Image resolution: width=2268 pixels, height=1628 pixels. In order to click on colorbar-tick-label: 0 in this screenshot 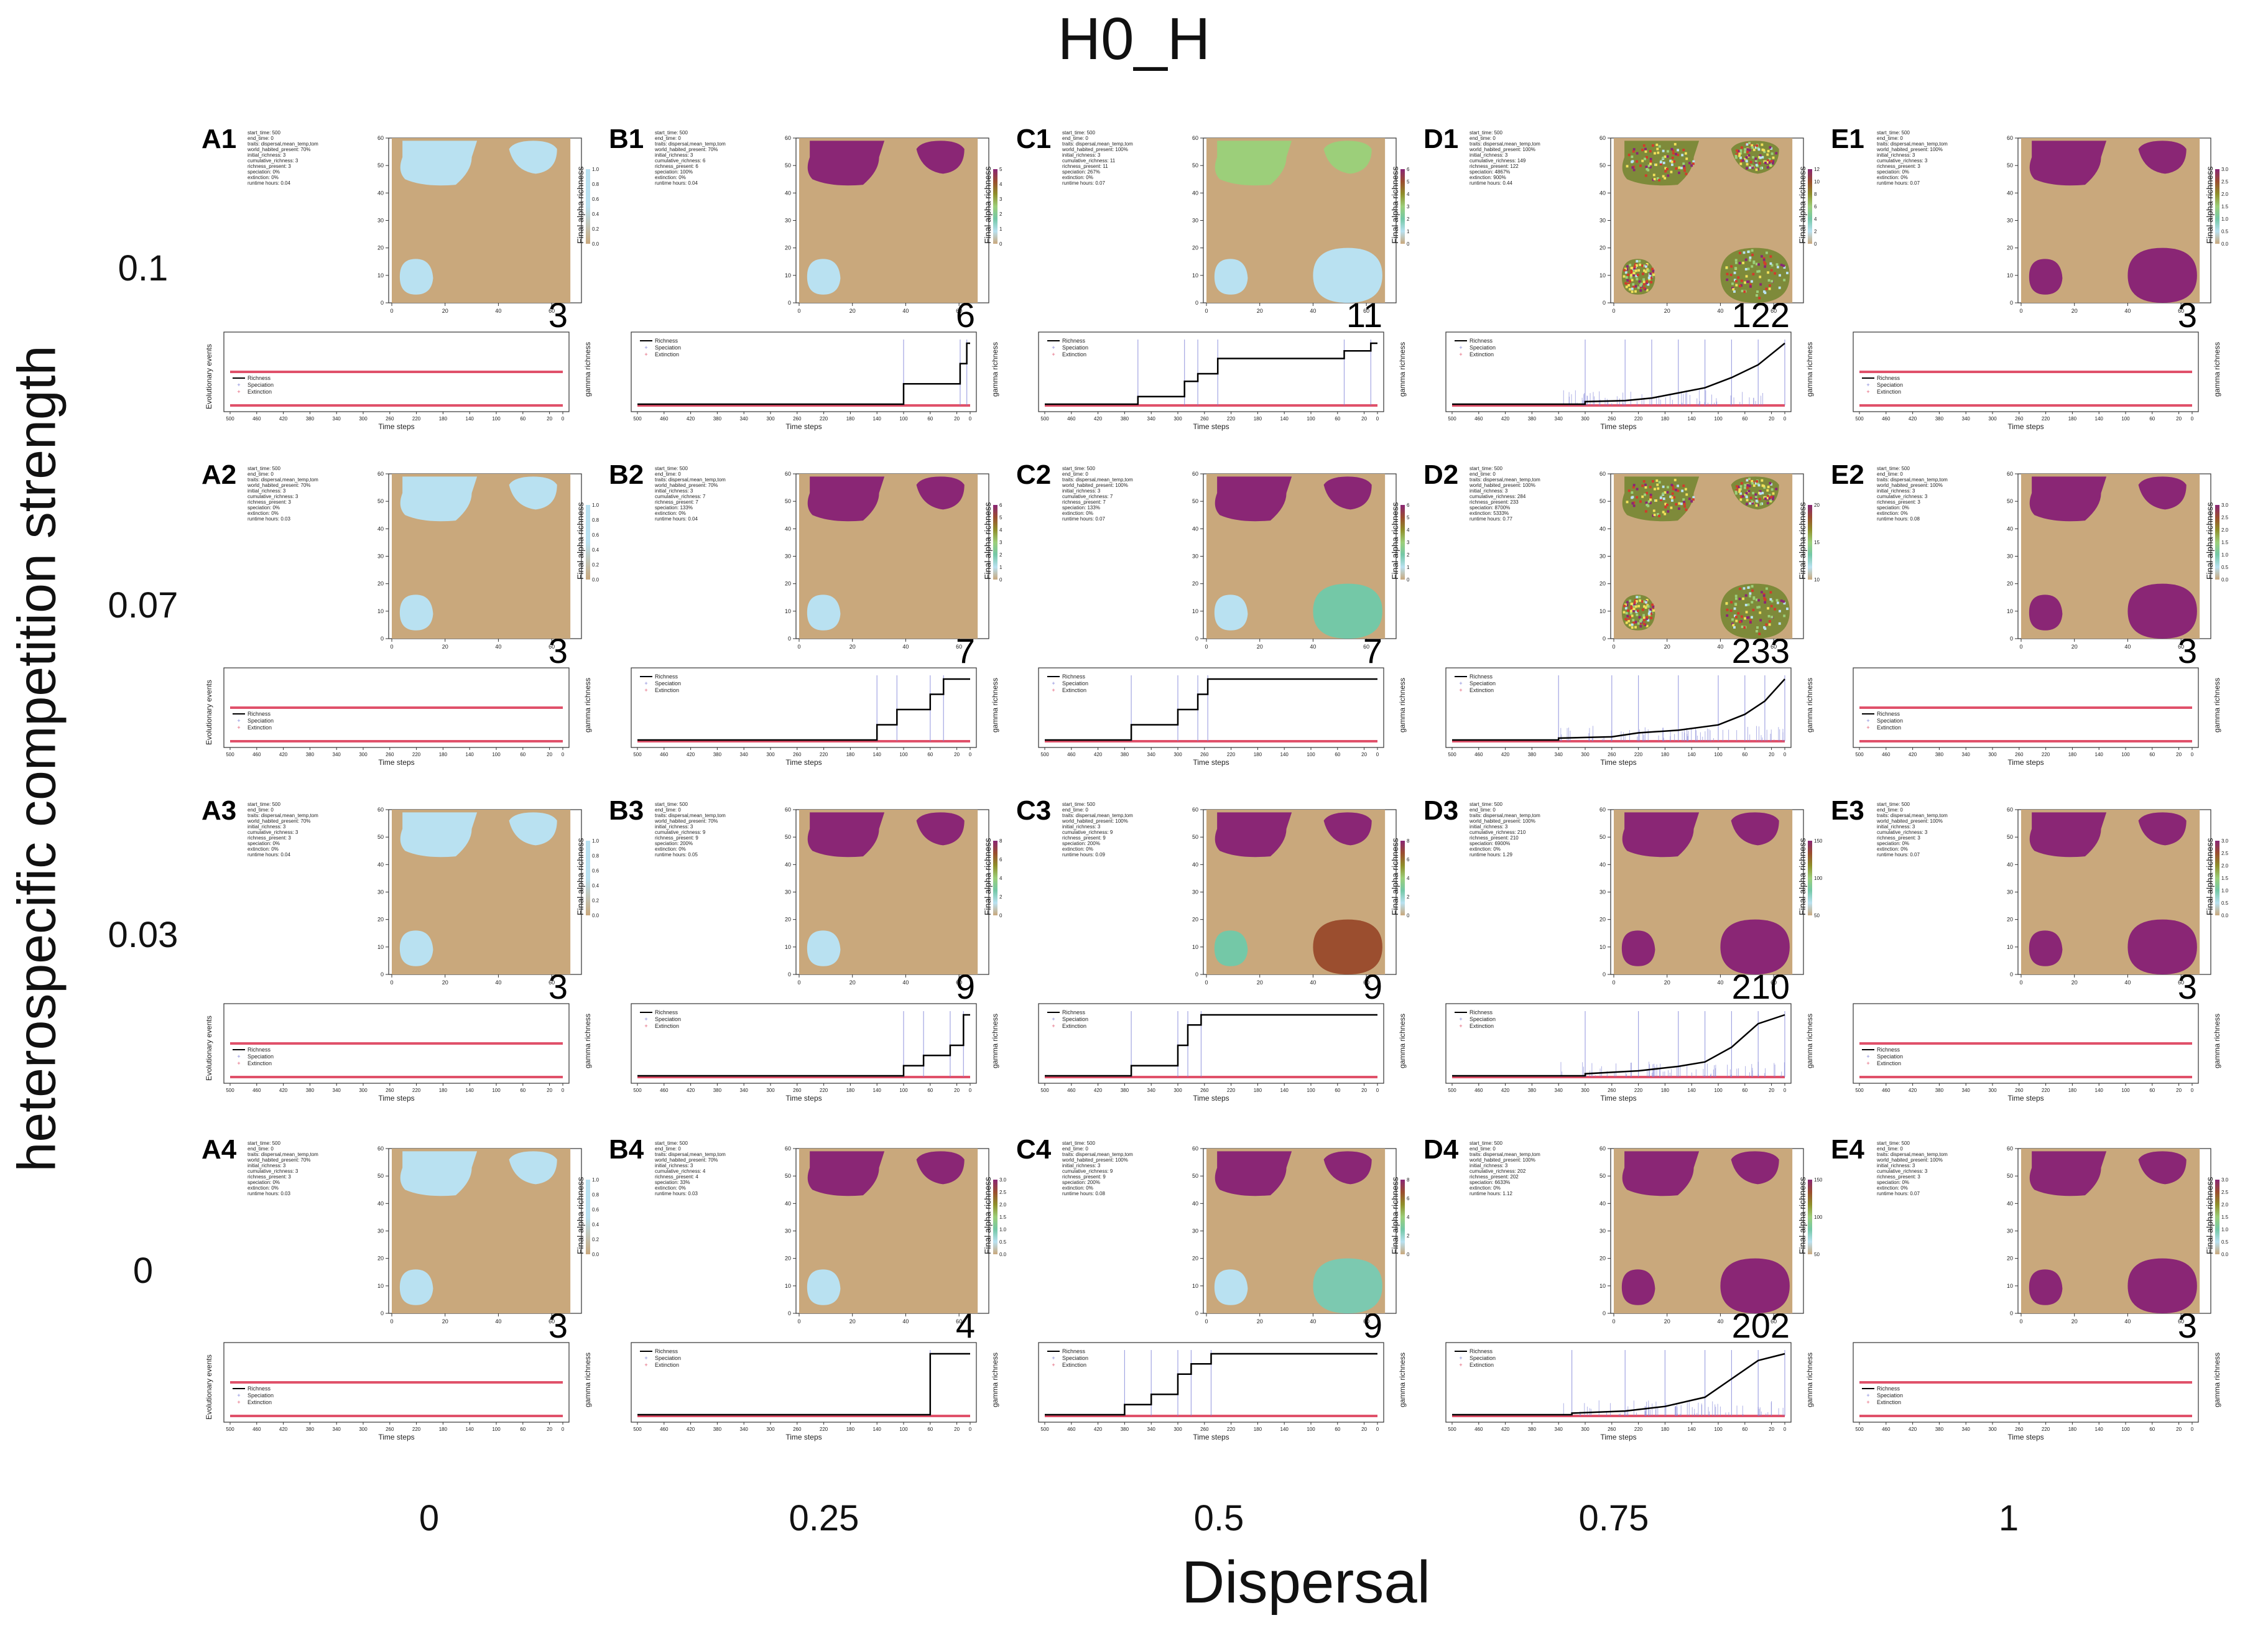, I will do `click(1001, 915)`.